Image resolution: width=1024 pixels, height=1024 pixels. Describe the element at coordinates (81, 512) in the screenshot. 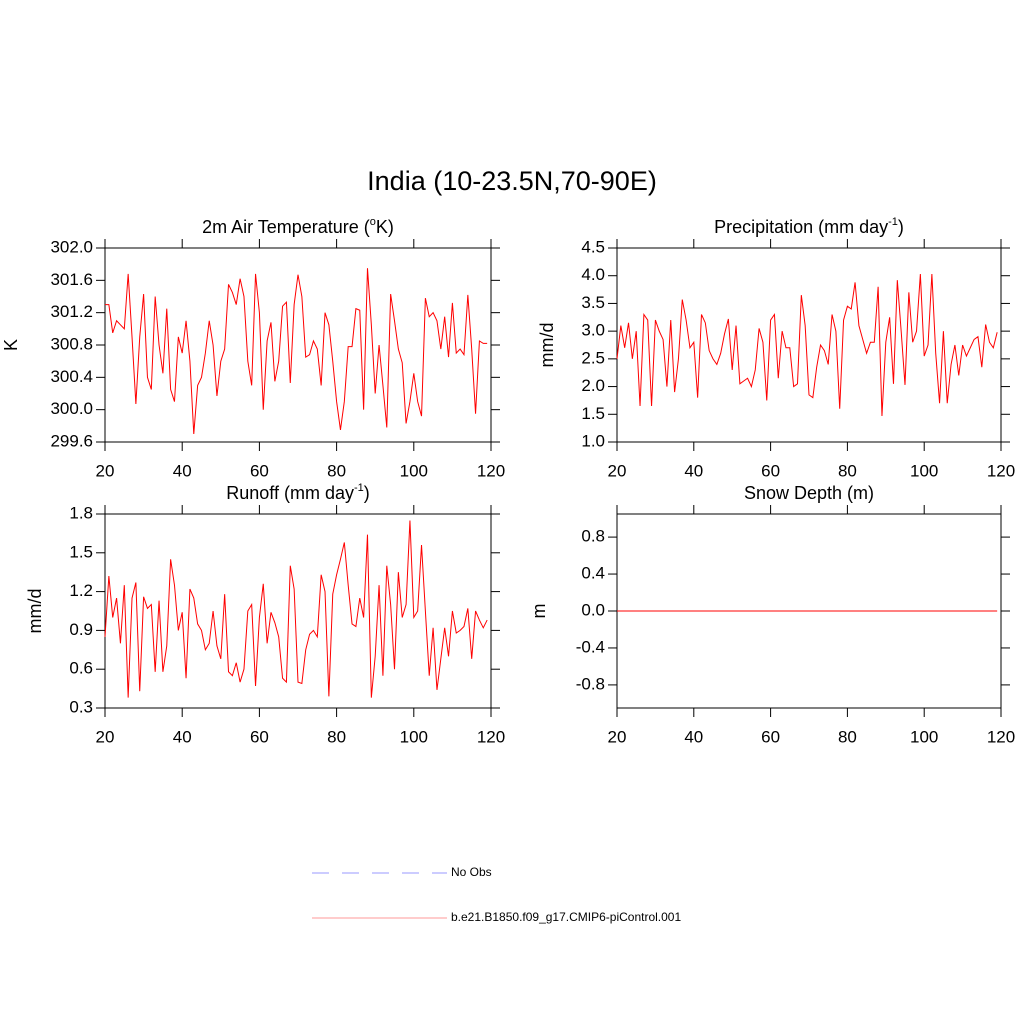

I see `y-tick-label: 1.8` at that location.